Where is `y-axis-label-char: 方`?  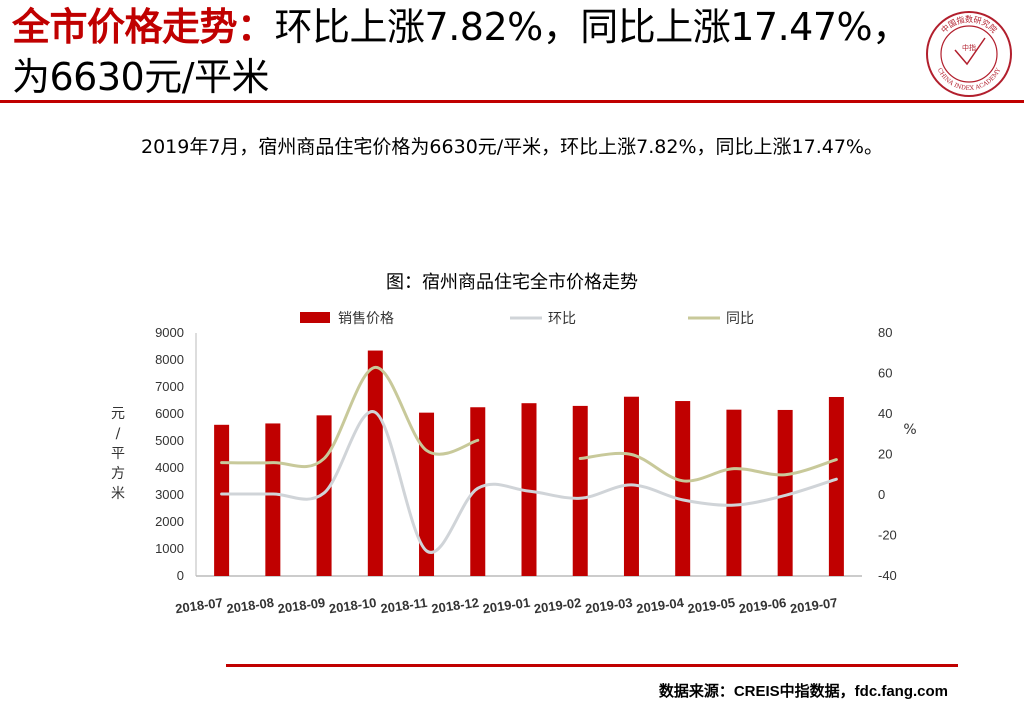
y-axis-label-char: 方 is located at coordinates (118, 474).